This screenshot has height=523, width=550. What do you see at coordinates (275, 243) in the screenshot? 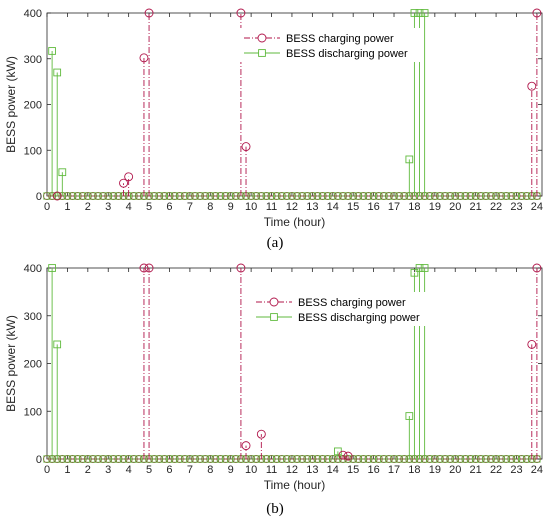
I see `caption-a: (a)` at bounding box center [275, 243].